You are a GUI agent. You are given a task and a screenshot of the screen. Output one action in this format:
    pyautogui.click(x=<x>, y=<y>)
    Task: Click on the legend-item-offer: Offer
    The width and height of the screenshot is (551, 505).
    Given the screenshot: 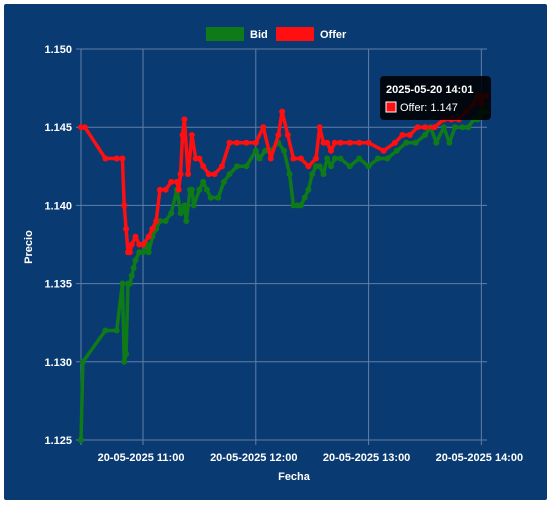 What is the action you would take?
    pyautogui.click(x=311, y=34)
    